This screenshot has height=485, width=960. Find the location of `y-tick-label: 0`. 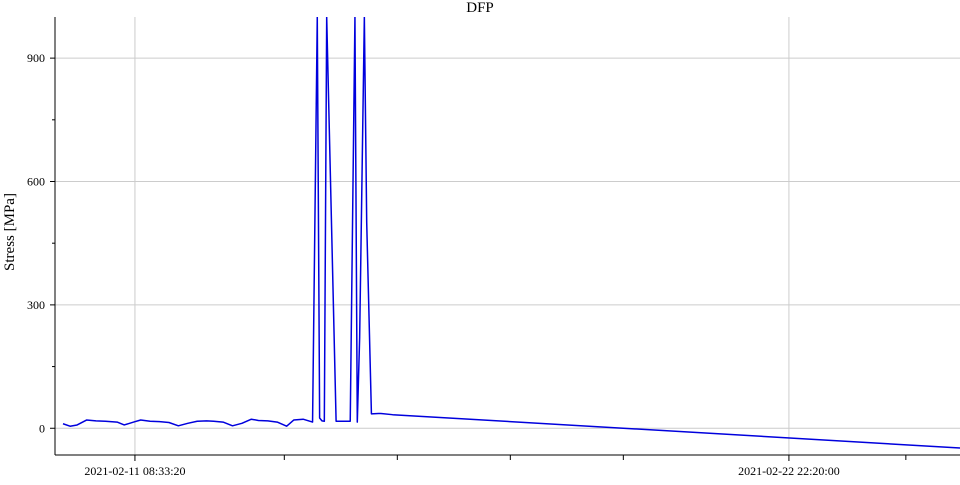

y-tick-label: 0 is located at coordinates (42, 428).